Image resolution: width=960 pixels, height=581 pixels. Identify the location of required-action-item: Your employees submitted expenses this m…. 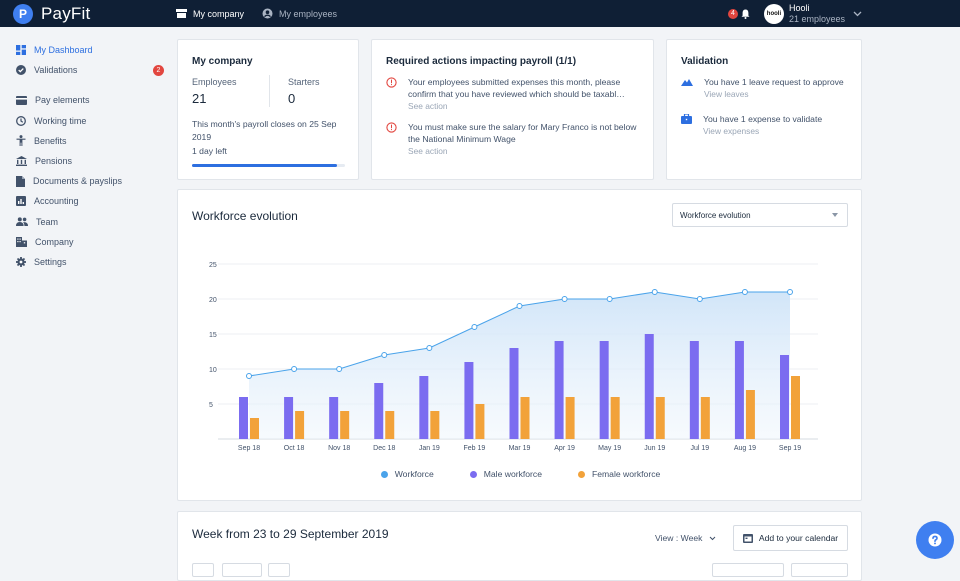
(515, 93).